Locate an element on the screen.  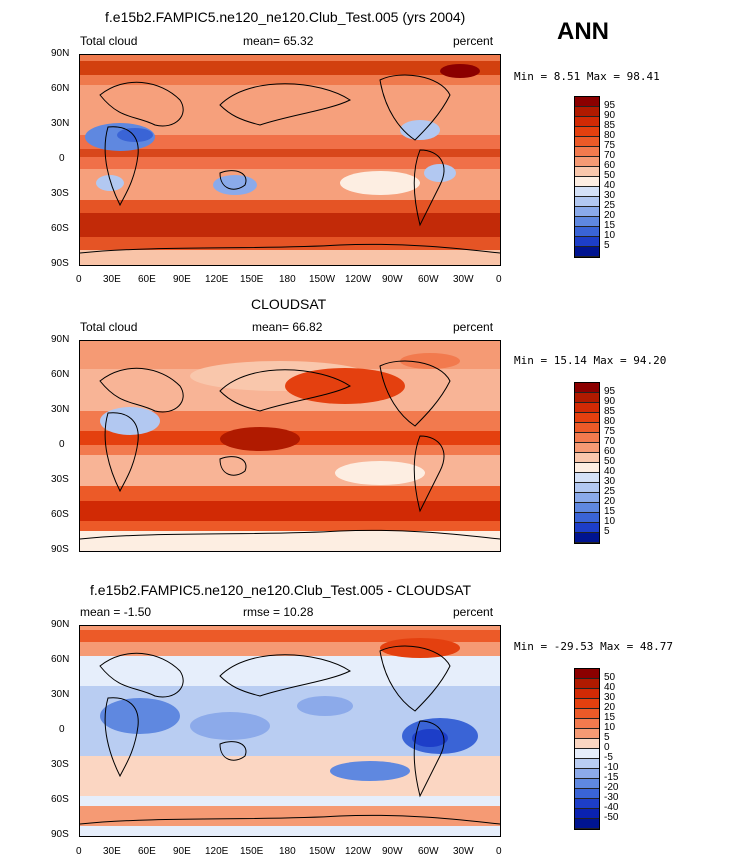
p3-lon-30w: 30W is located at coordinates (463, 851).